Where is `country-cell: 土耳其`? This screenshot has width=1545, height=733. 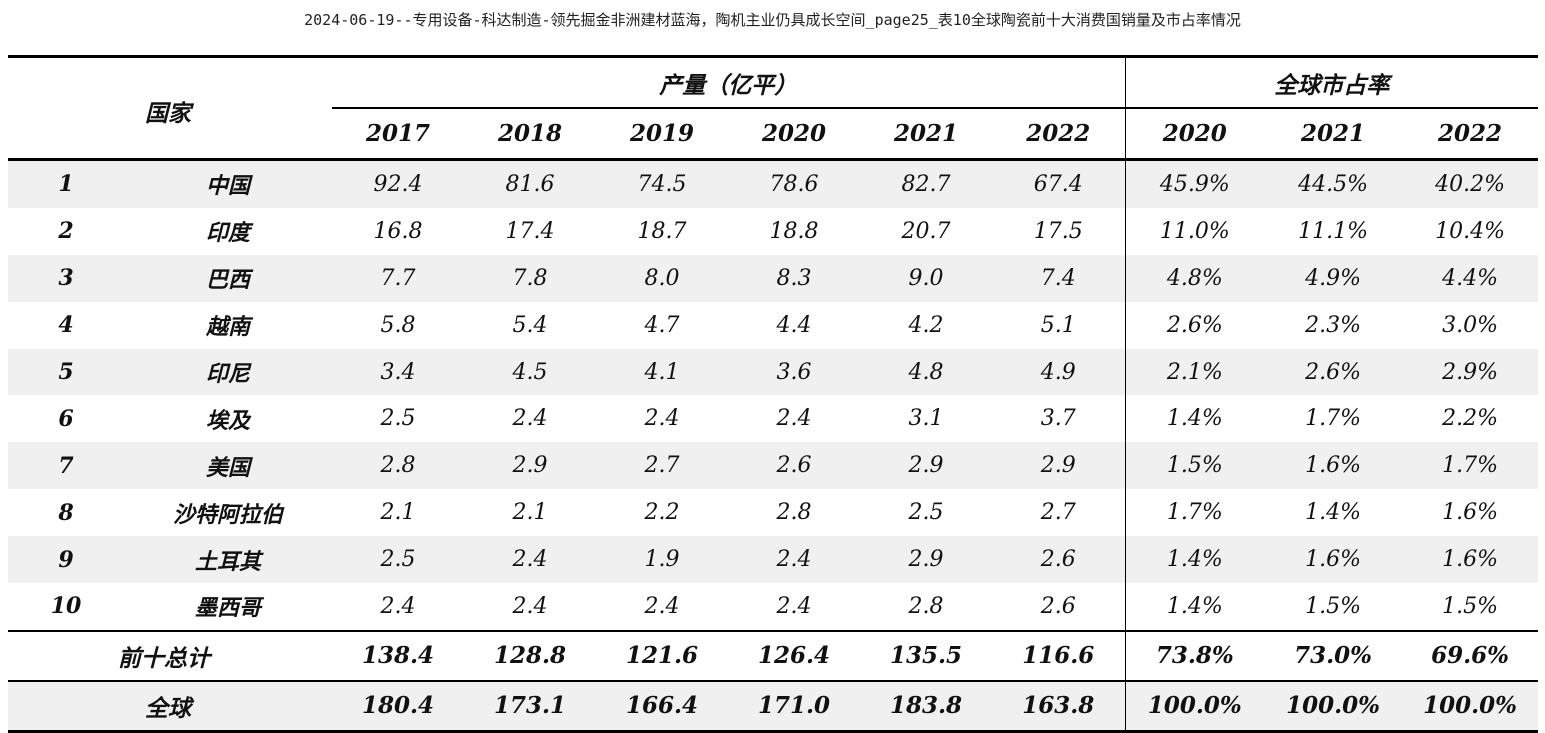
country-cell: 土耳其 is located at coordinates (228, 560).